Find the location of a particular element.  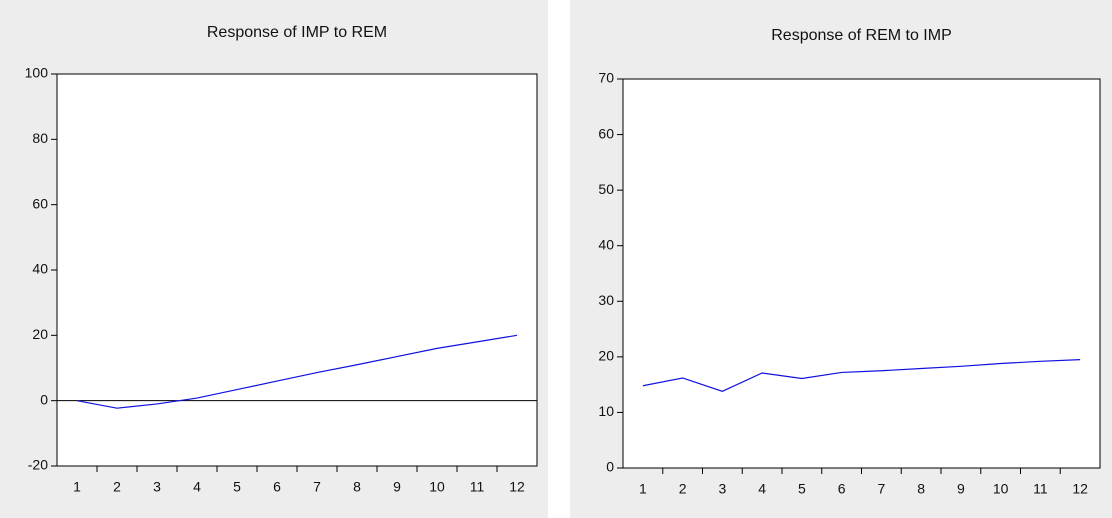

chart-title: Response of IMP to REM is located at coordinates (297, 32).